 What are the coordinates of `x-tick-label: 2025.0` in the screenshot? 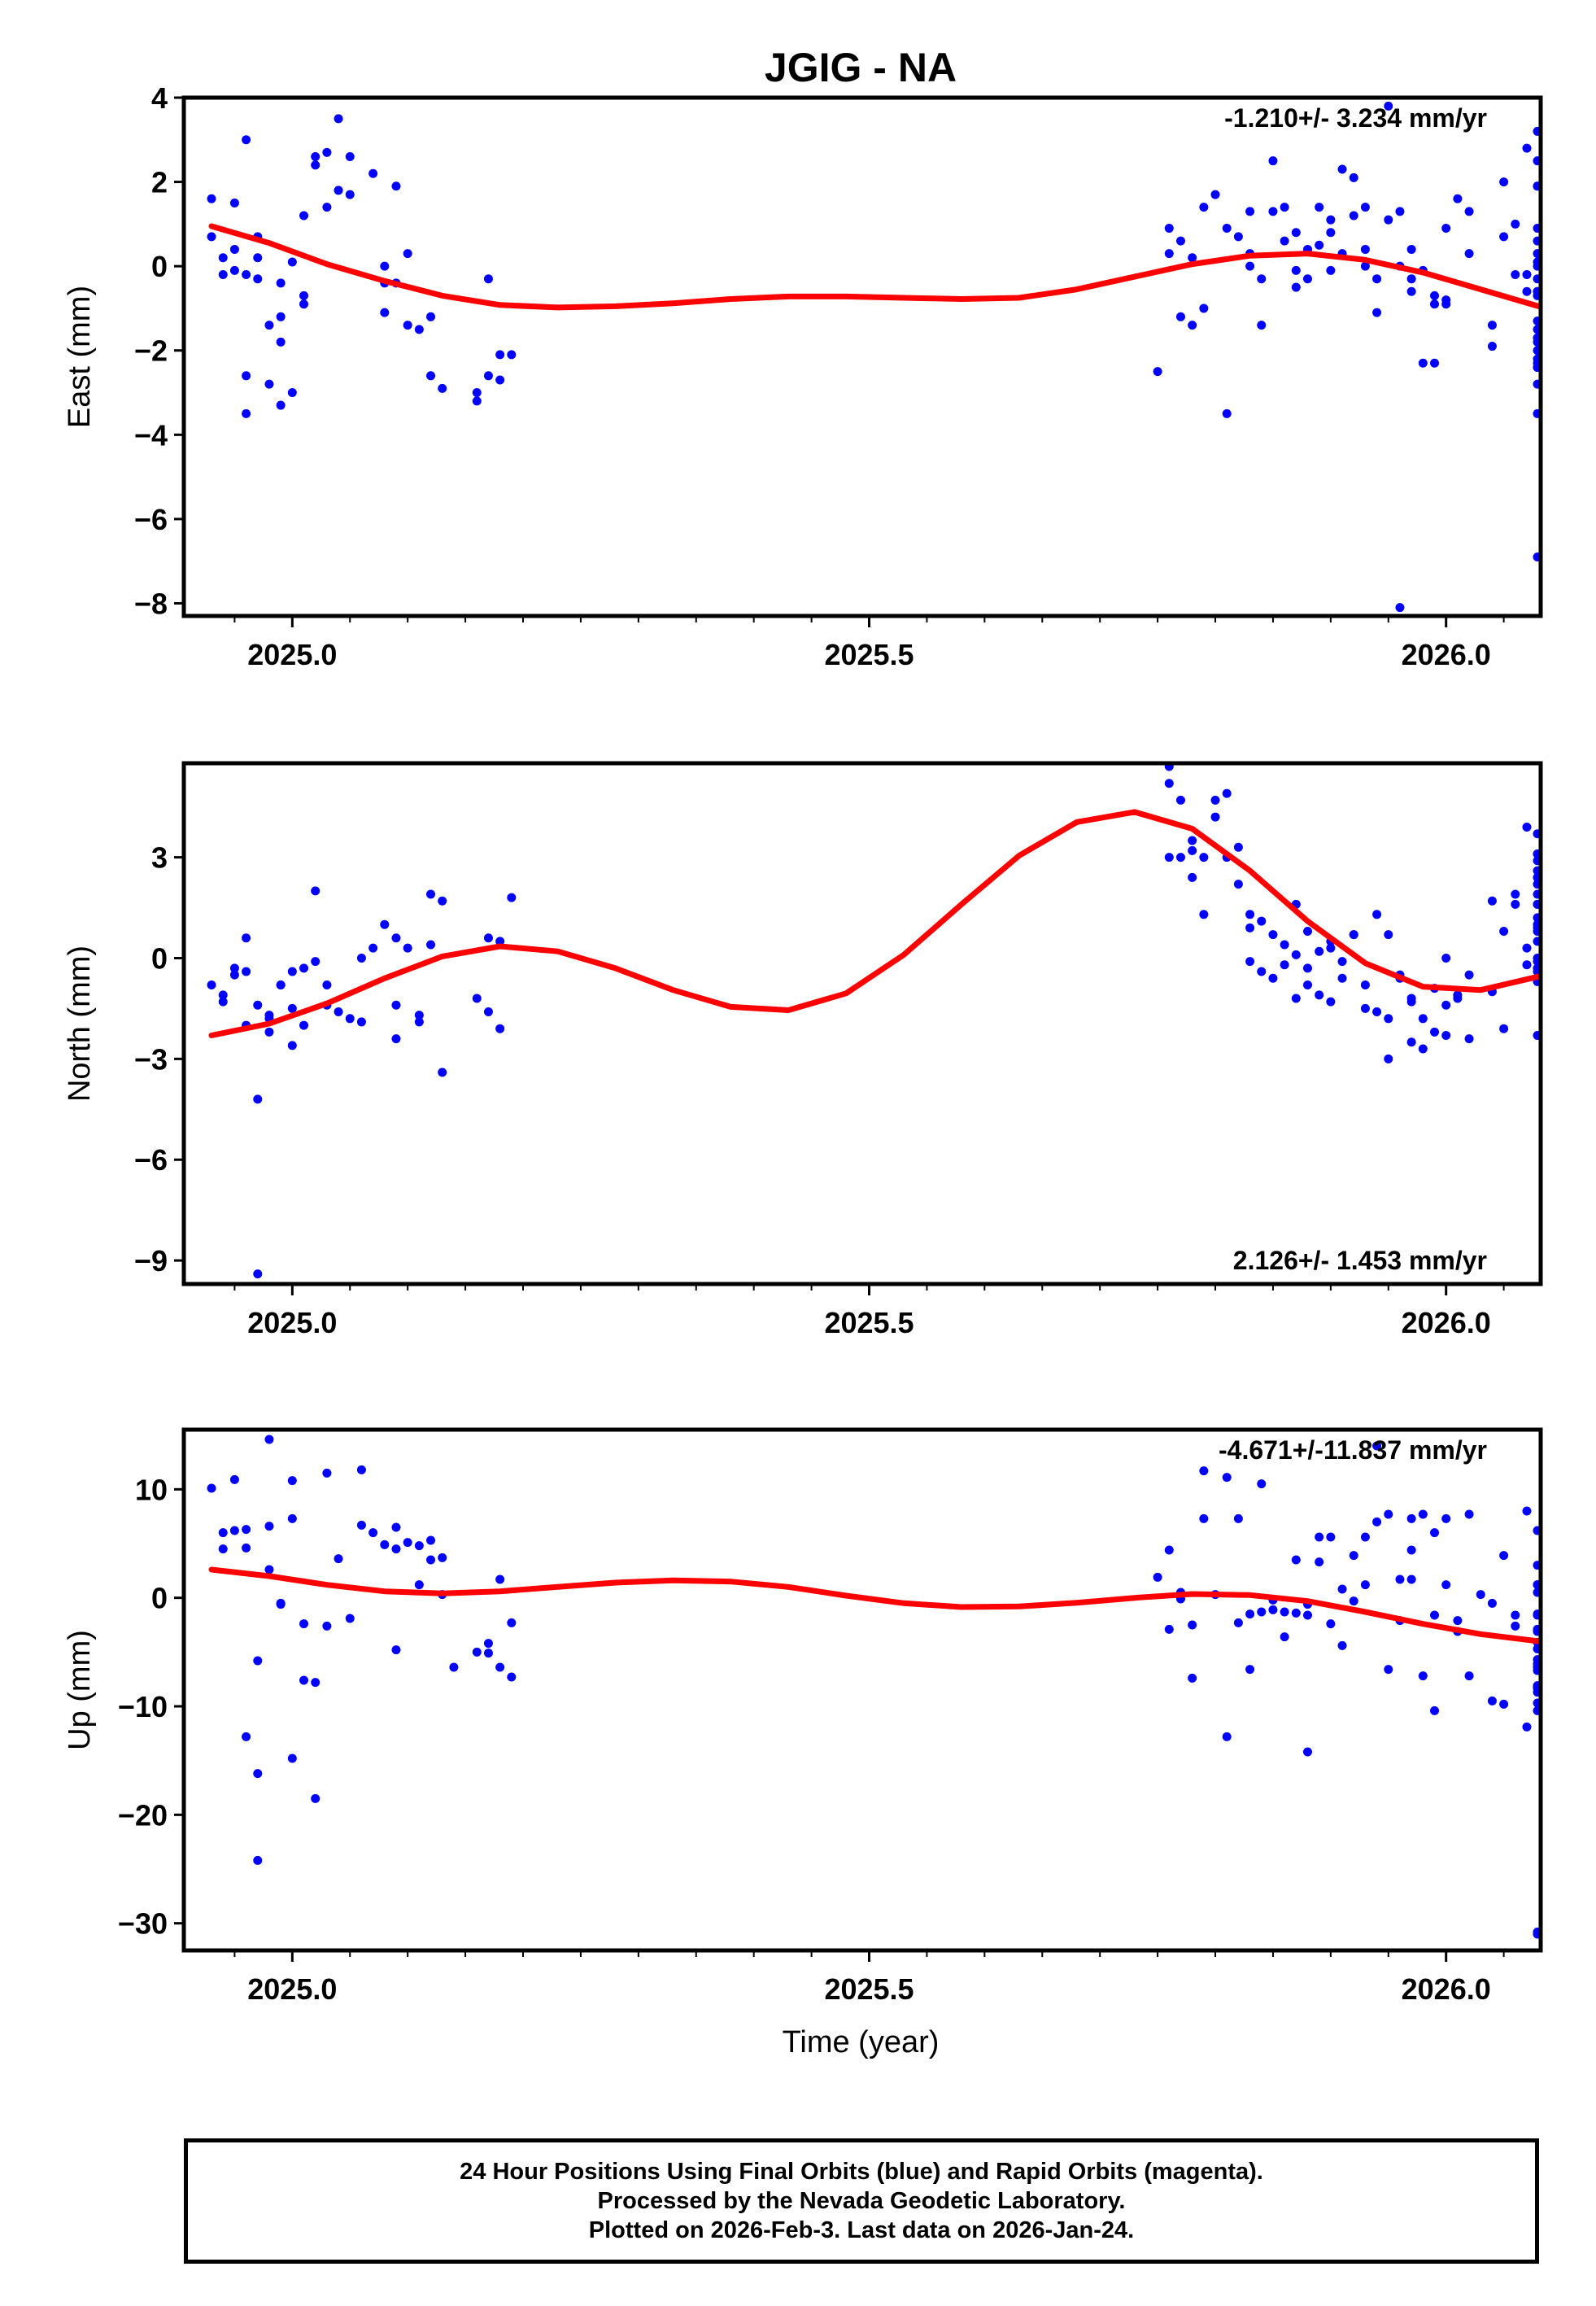 It's located at (292, 1989).